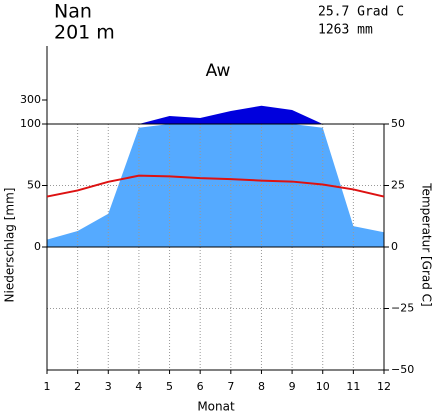 This screenshot has width=436, height=415. I want to click on y2-tick-label: −25, so click(402, 308).